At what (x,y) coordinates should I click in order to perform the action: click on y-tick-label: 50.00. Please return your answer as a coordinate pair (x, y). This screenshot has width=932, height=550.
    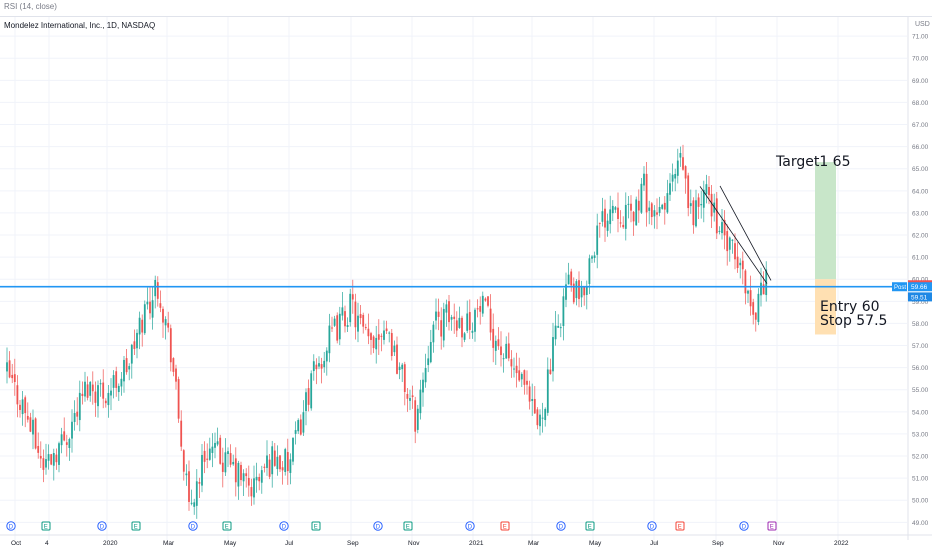
    Looking at the image, I should click on (920, 501).